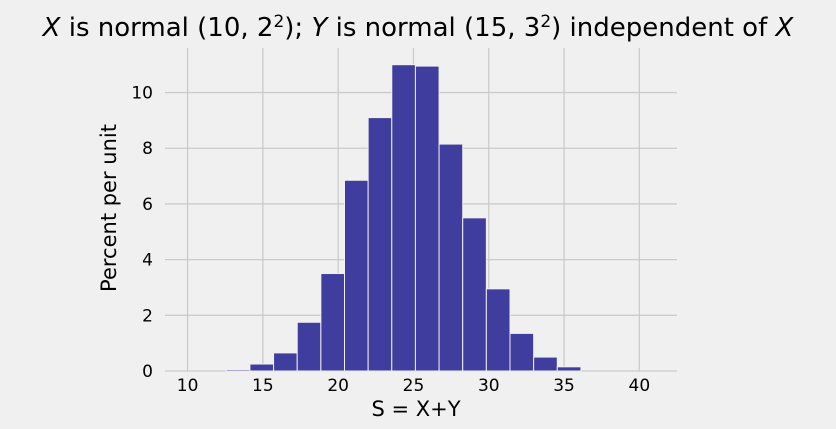 Image resolution: width=836 pixels, height=429 pixels. Describe the element at coordinates (147, 316) in the screenshot. I see `y-tick-label: 2` at that location.